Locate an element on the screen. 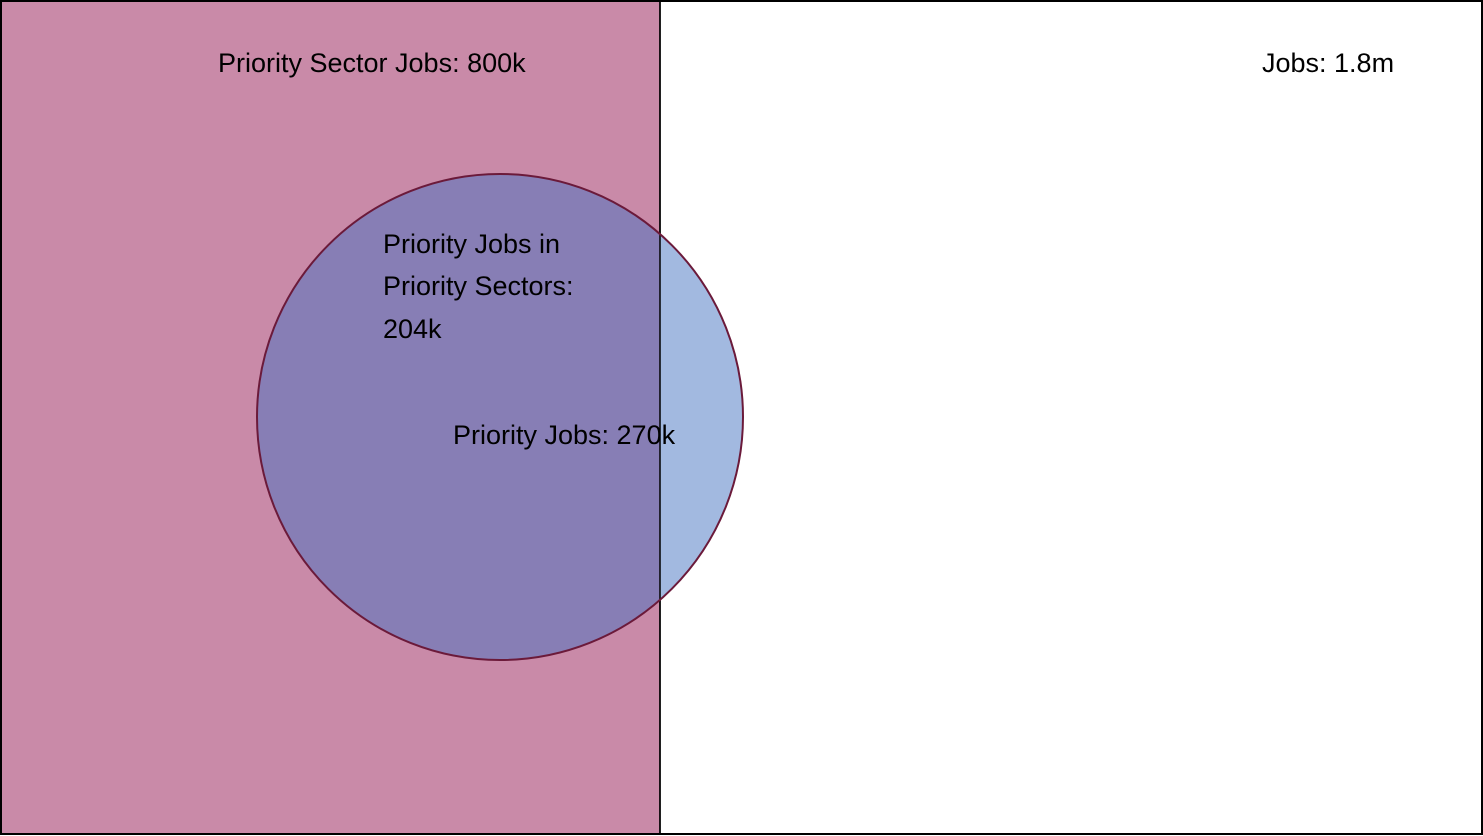 The image size is (1483, 836). priority-jobs-label: Priority Jobs: 270k is located at coordinates (564, 435).